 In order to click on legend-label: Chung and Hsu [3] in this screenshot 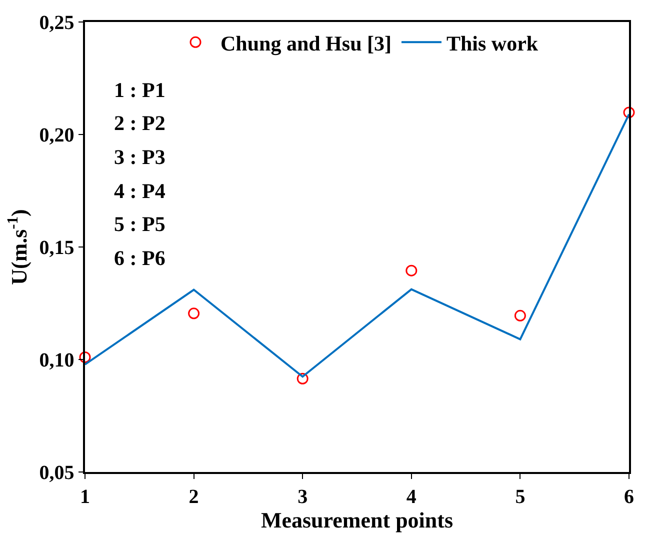, I will do `click(306, 43)`.